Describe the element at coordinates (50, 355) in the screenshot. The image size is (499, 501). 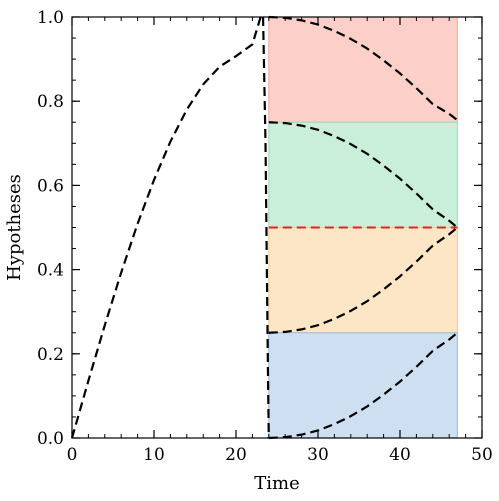
I see `y-tick-label: 0.2` at that location.